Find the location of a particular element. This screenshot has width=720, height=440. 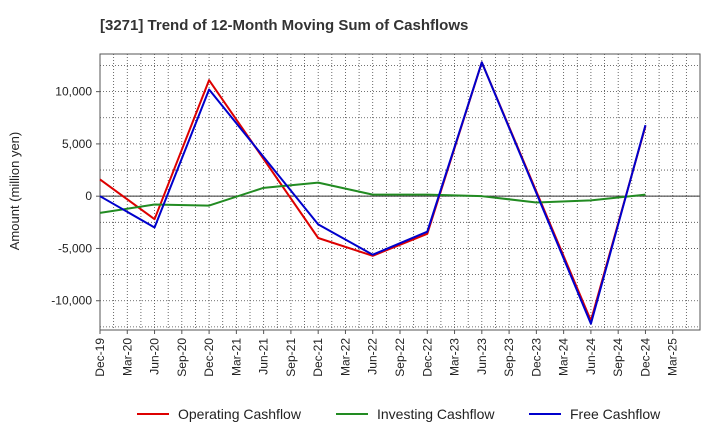

x-tick-label: Jun-20 is located at coordinates (155, 356).